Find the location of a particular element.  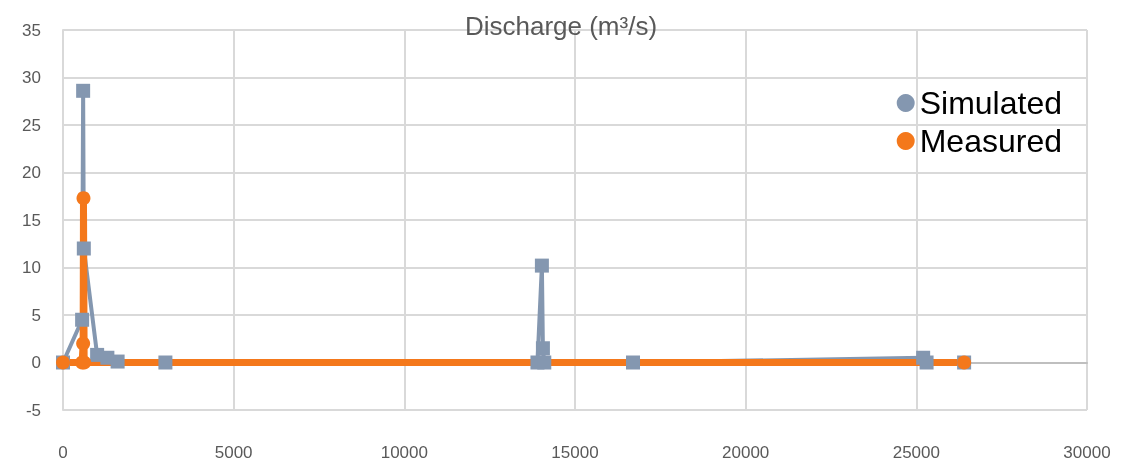

x-tick-label: 5000 is located at coordinates (233, 452).